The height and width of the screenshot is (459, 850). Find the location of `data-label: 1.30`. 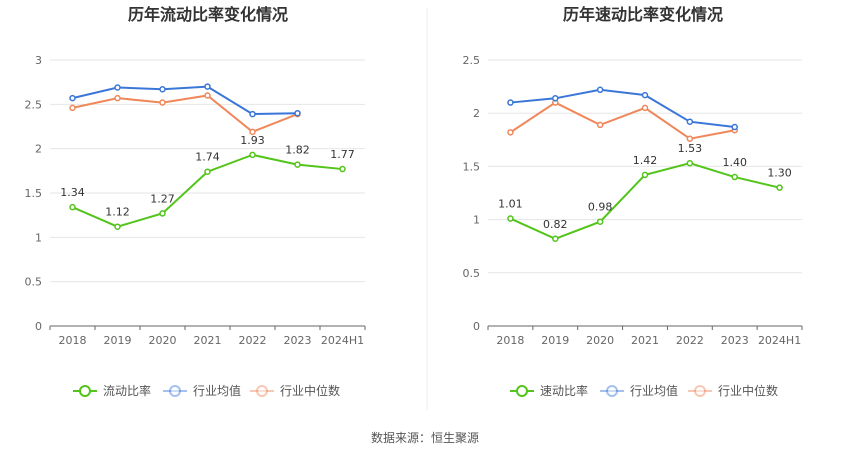

data-label: 1.30 is located at coordinates (779, 173).